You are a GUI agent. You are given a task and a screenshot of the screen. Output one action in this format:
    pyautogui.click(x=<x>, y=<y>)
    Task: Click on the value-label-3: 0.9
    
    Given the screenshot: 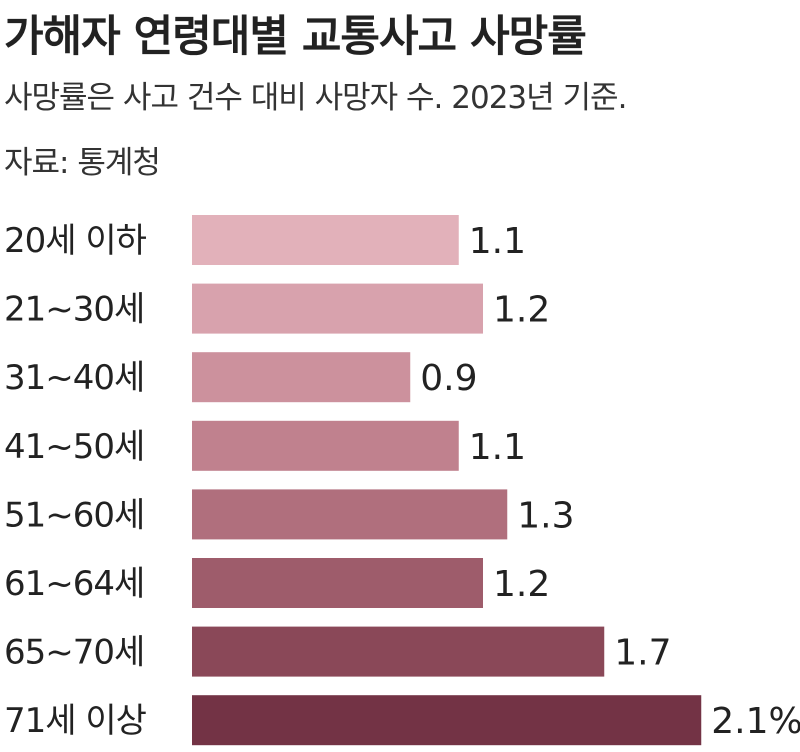 What is the action you would take?
    pyautogui.click(x=448, y=378)
    